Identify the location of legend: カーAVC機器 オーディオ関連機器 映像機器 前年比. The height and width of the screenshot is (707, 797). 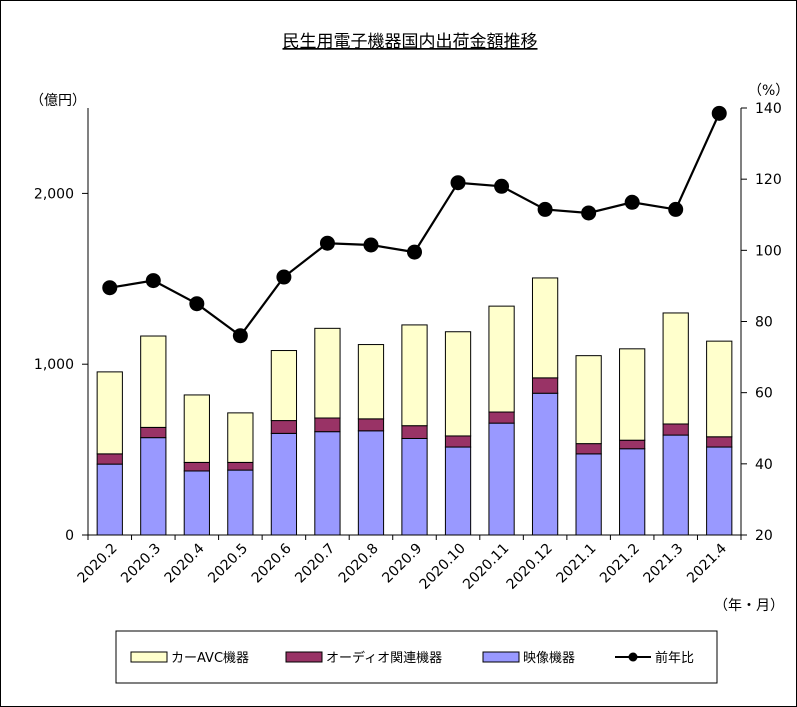
(416, 657).